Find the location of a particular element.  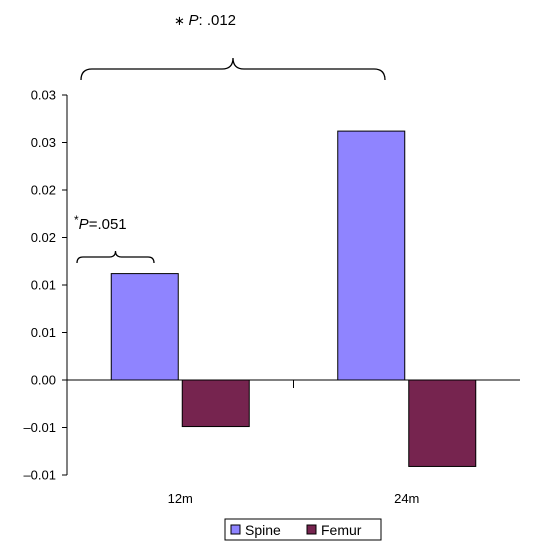

legend-box is located at coordinates (303, 529).